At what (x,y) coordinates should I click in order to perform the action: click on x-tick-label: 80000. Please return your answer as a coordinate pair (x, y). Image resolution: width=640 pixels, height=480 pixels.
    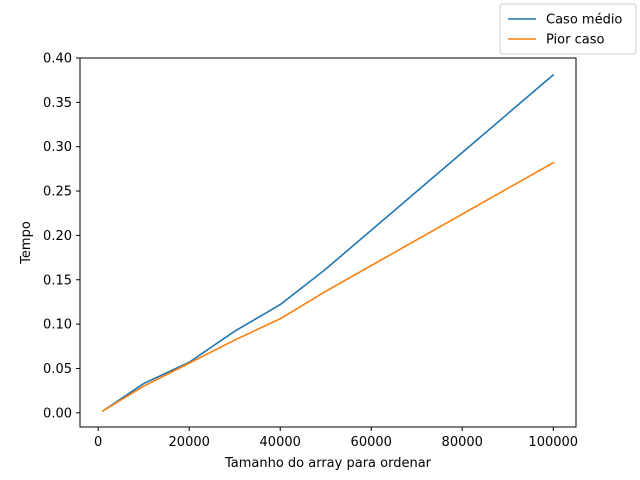
    Looking at the image, I should click on (462, 442).